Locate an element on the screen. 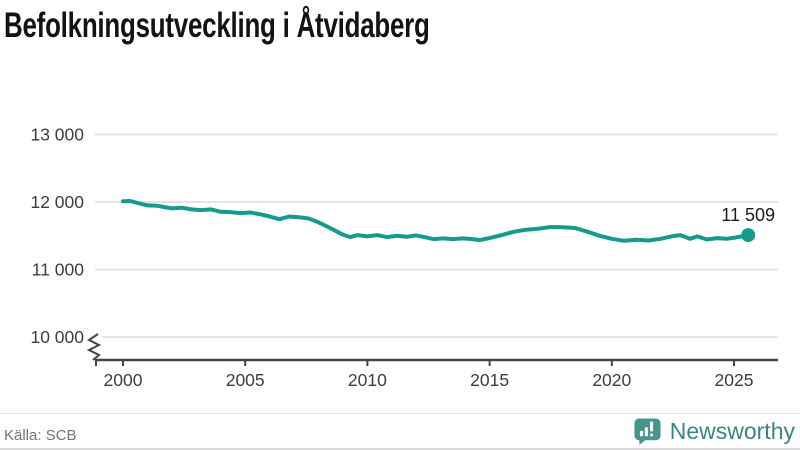 This screenshot has width=800, height=450. x-axis-tick-label: 2010 is located at coordinates (367, 380).